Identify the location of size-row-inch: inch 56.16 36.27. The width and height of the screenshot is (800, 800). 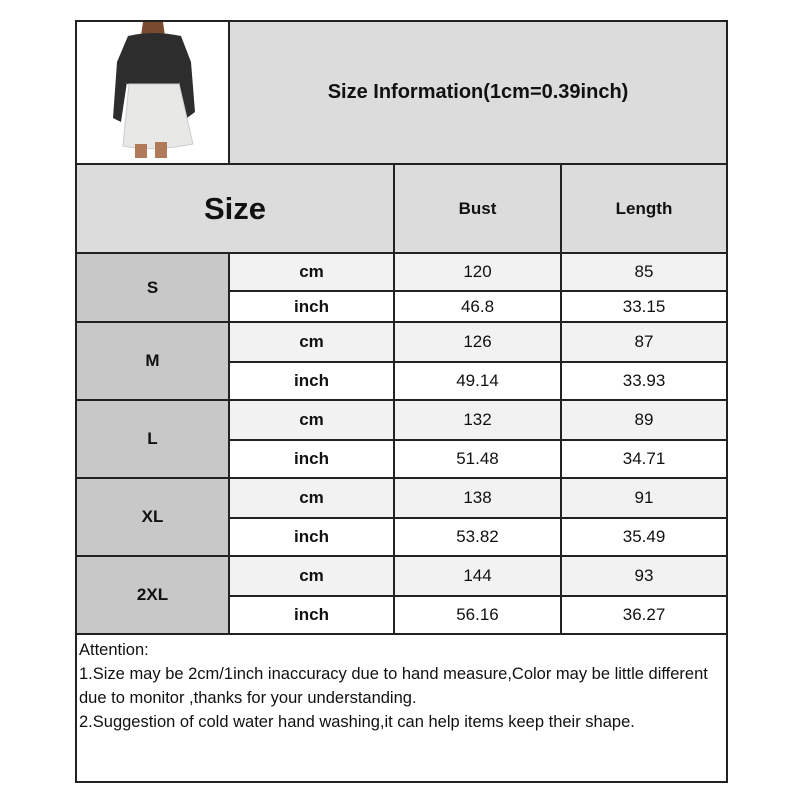
(402, 615).